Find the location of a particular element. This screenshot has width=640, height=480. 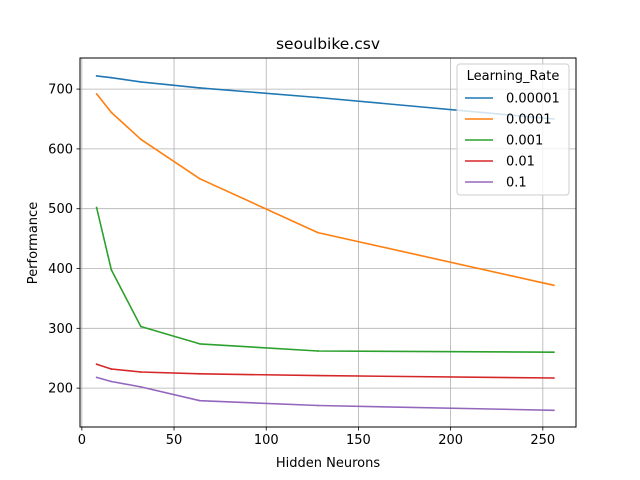

legend: Learning_Rate 0.00001 0.0001 0.001 0.01 0.1 is located at coordinates (513, 129).